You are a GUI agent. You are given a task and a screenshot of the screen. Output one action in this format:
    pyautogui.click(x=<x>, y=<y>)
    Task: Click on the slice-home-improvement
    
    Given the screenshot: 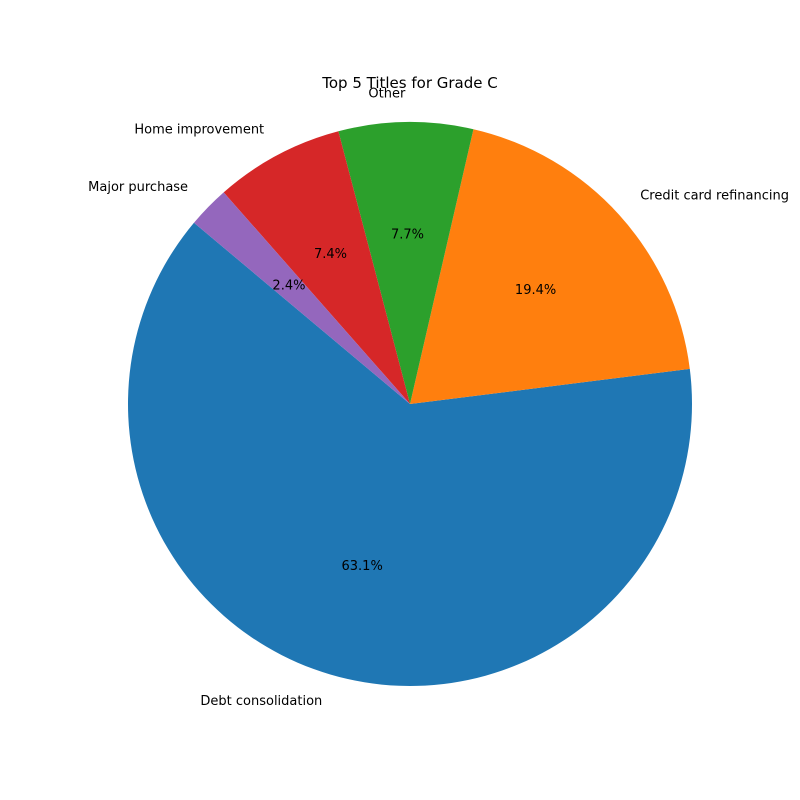 What is the action you would take?
    pyautogui.click(x=316, y=267)
    